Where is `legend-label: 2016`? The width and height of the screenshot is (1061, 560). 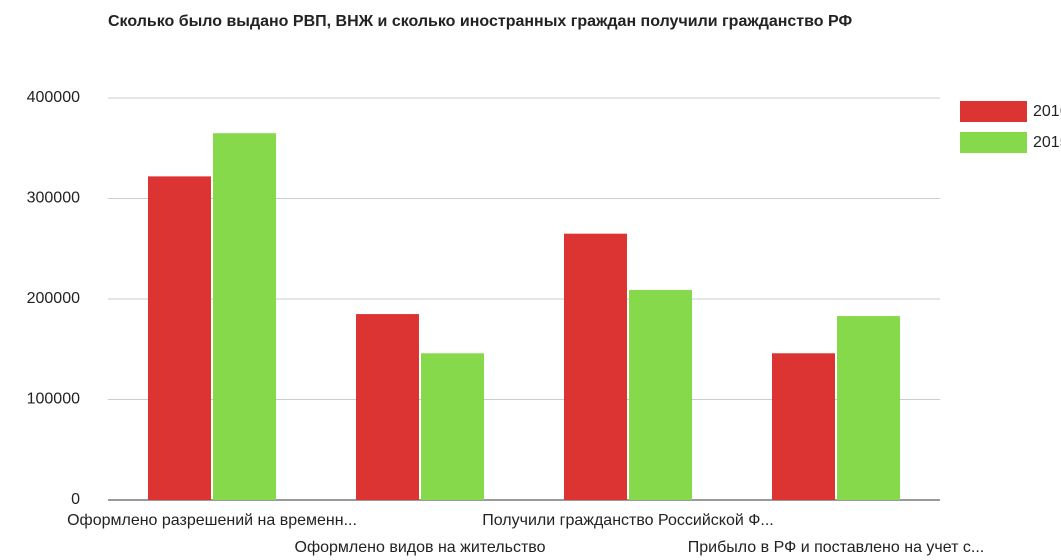 legend-label: 2016 is located at coordinates (1047, 111).